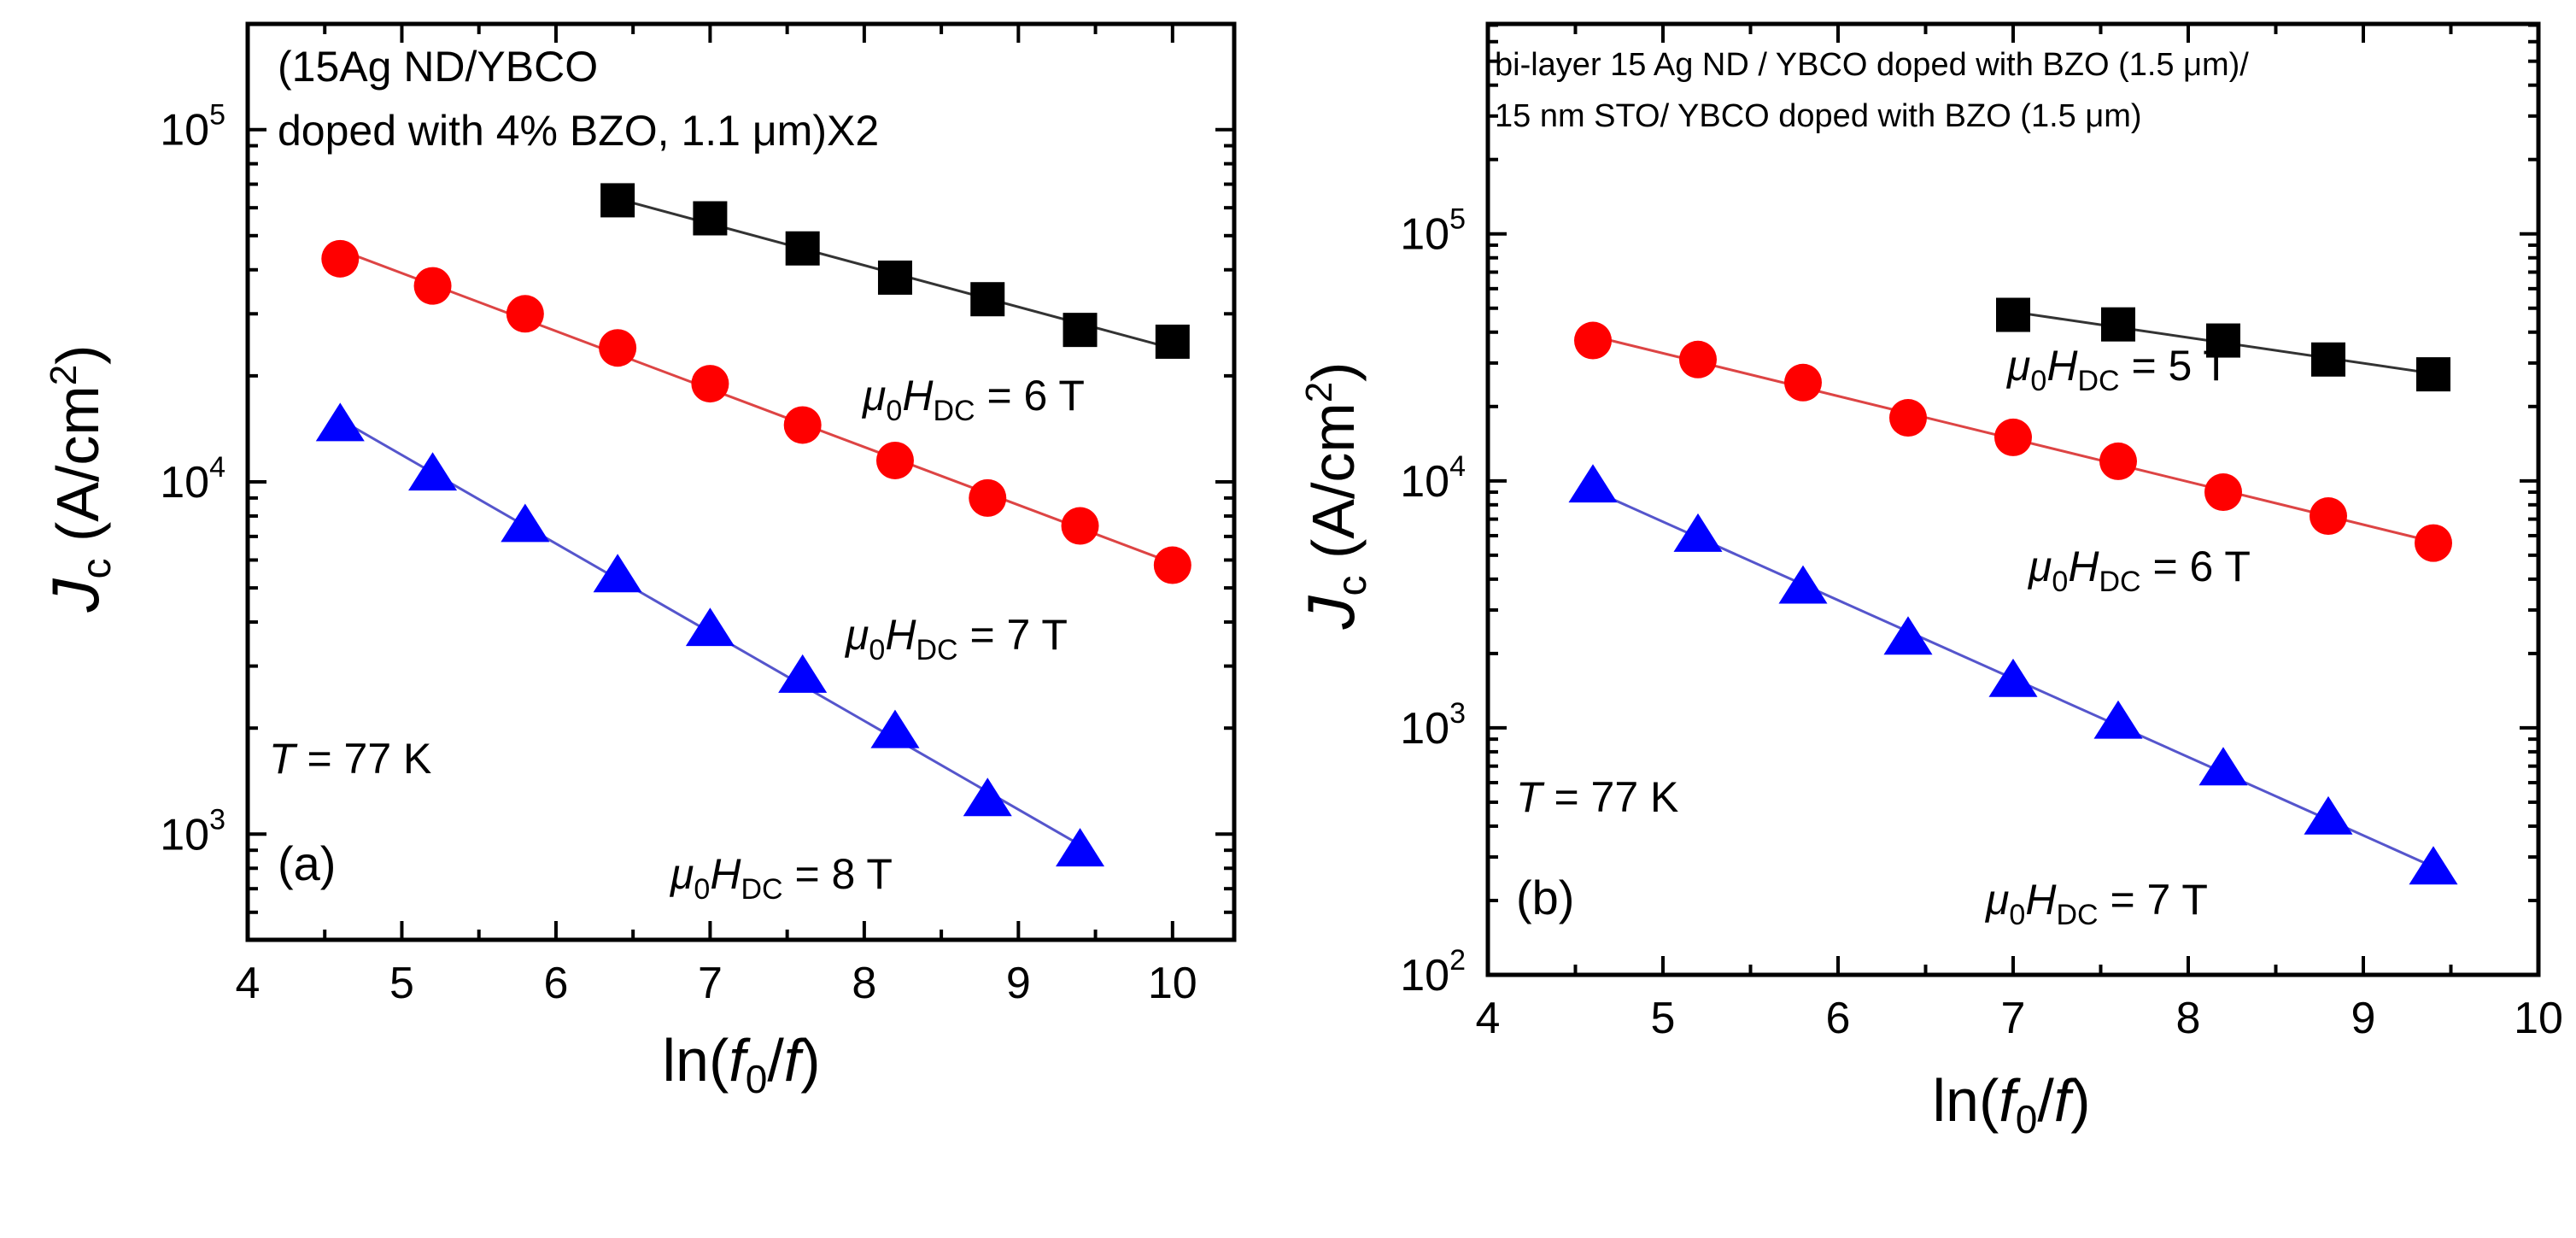 The width and height of the screenshot is (2576, 1238). Describe the element at coordinates (1172, 983) in the screenshot. I see `x-tick-label: 10` at that location.